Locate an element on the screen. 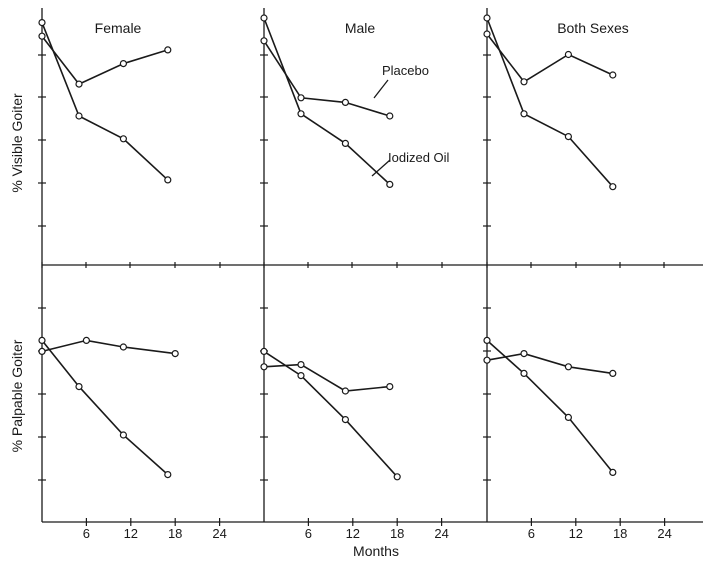 The height and width of the screenshot is (565, 703). series-line-iodized-oil-palpable-female is located at coordinates (105, 407).